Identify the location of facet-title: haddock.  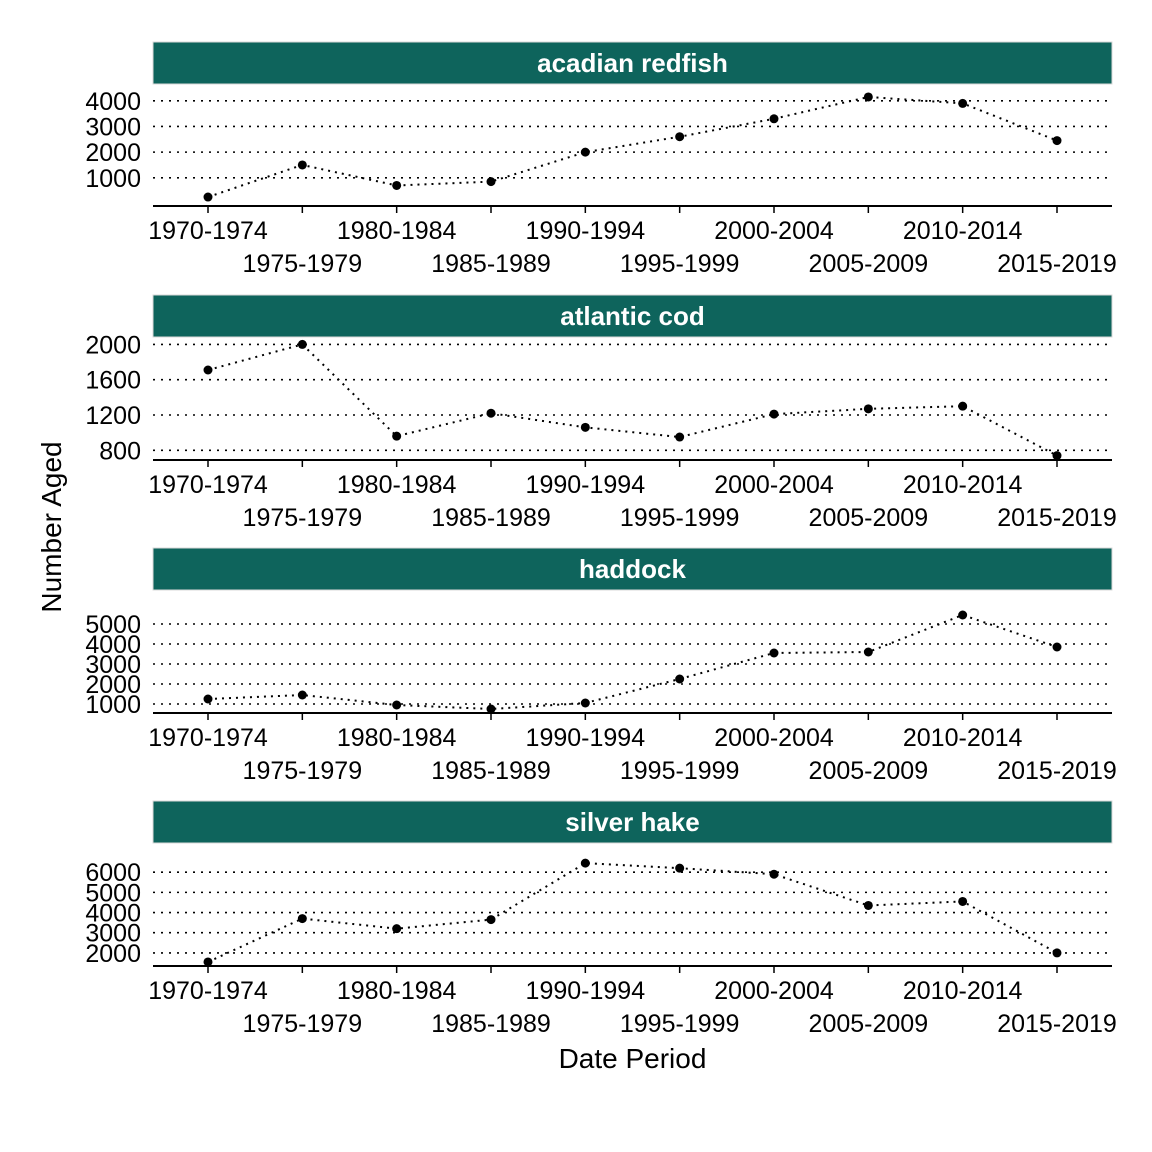
(632, 569).